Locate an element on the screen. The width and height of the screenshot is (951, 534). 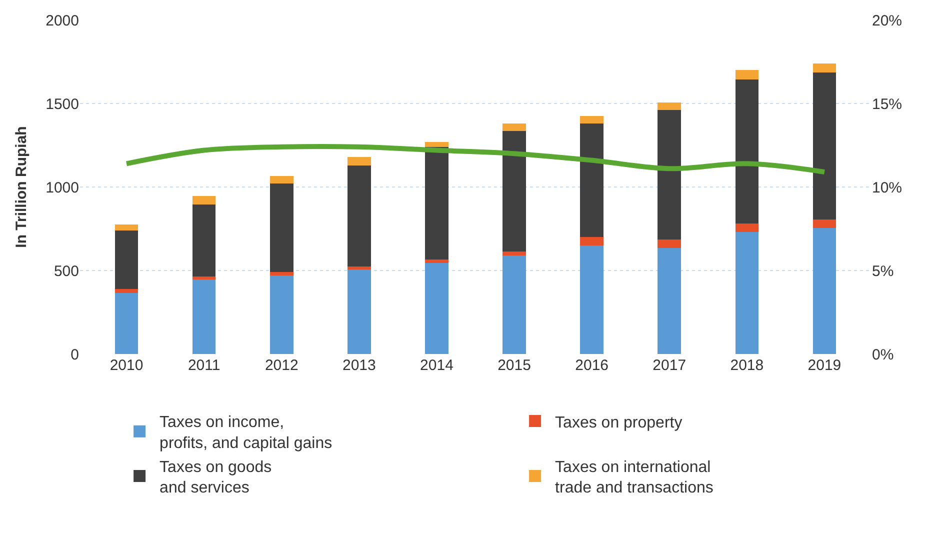
x-tick-label: 2017 is located at coordinates (669, 365).